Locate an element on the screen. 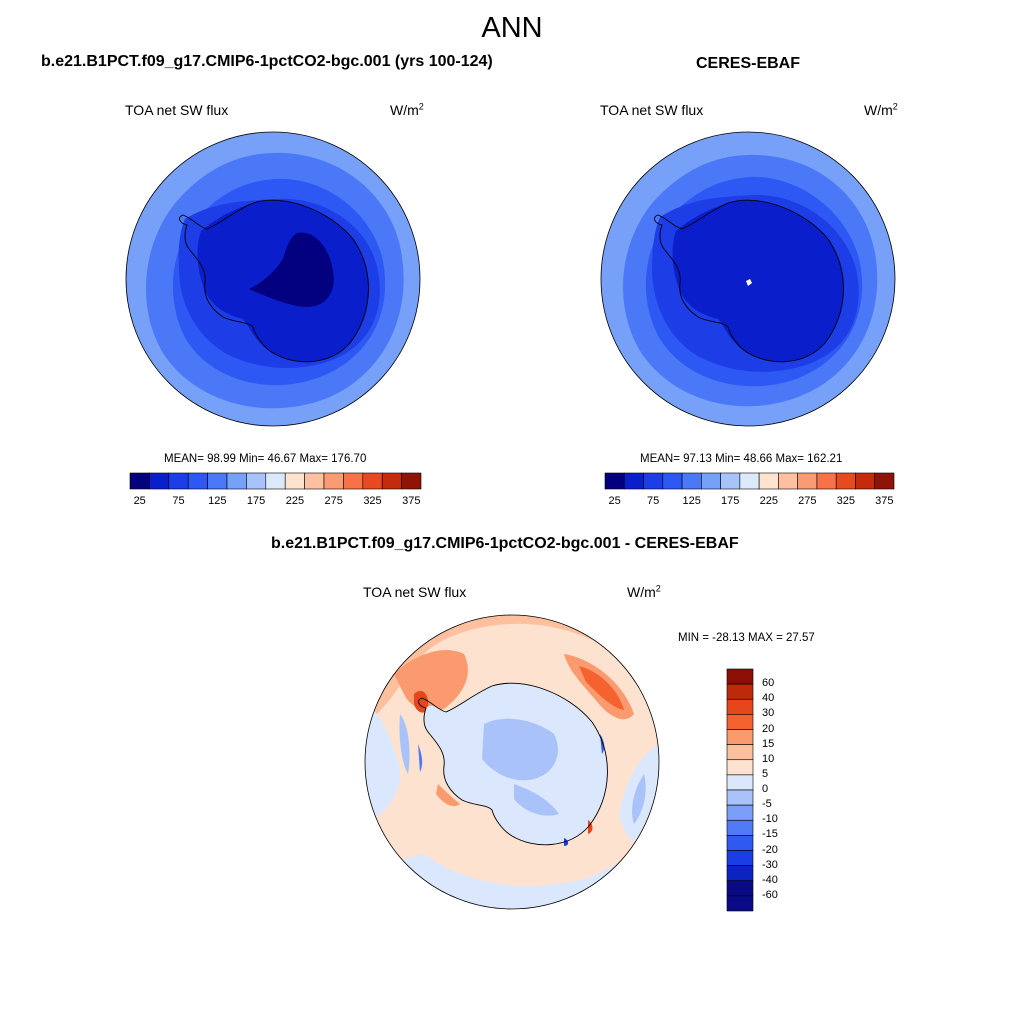  left-field-label: TOA net SW flux is located at coordinates (177, 110).